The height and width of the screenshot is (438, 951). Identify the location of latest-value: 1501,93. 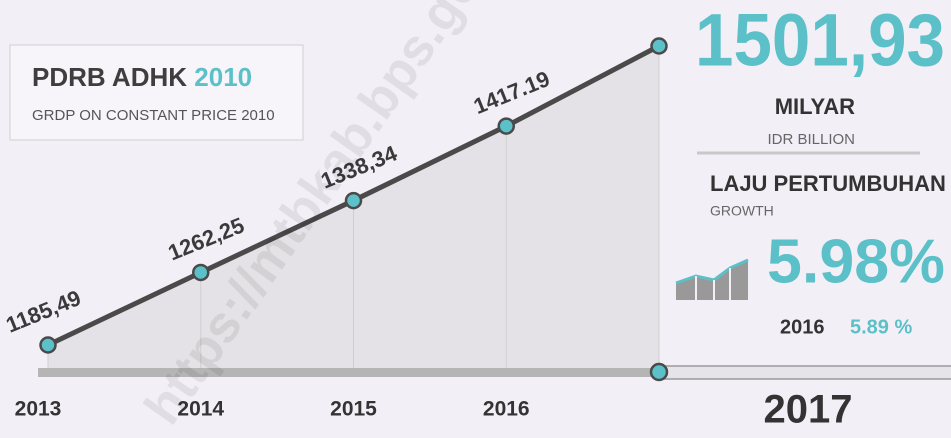
(820, 41).